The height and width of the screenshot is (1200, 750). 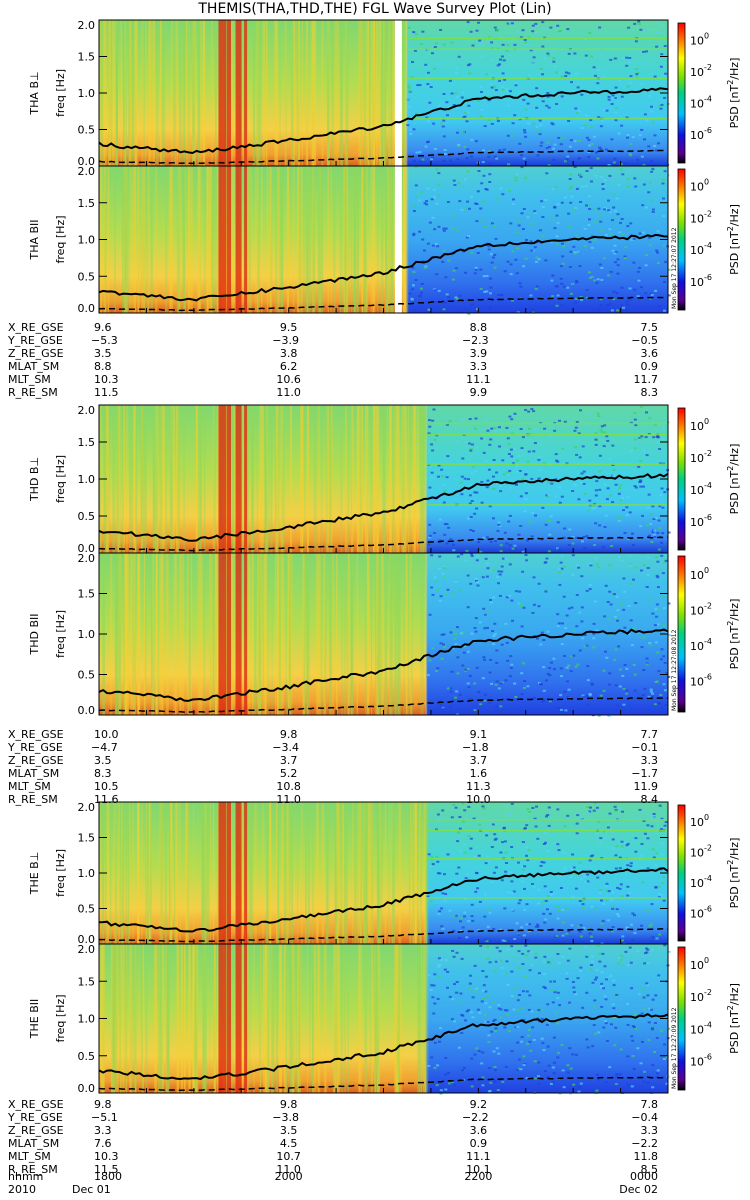 What do you see at coordinates (701, 681) in the screenshot?
I see `colorbar-tick-label: 10-6` at bounding box center [701, 681].